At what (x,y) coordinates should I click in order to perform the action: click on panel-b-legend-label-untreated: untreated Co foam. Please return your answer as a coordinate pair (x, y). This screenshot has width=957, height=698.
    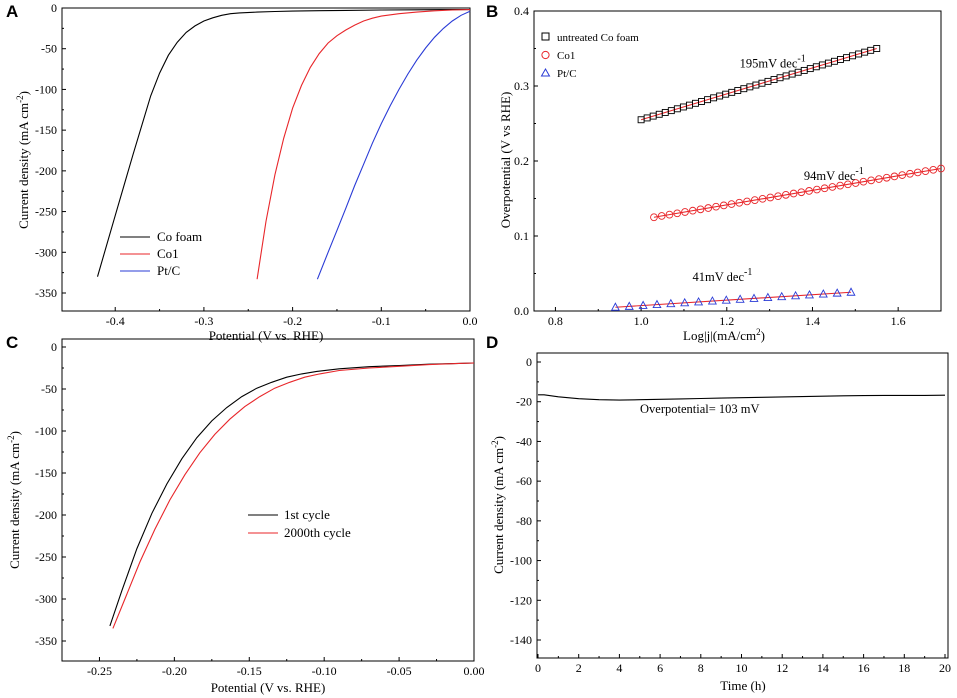
    Looking at the image, I should click on (598, 38).